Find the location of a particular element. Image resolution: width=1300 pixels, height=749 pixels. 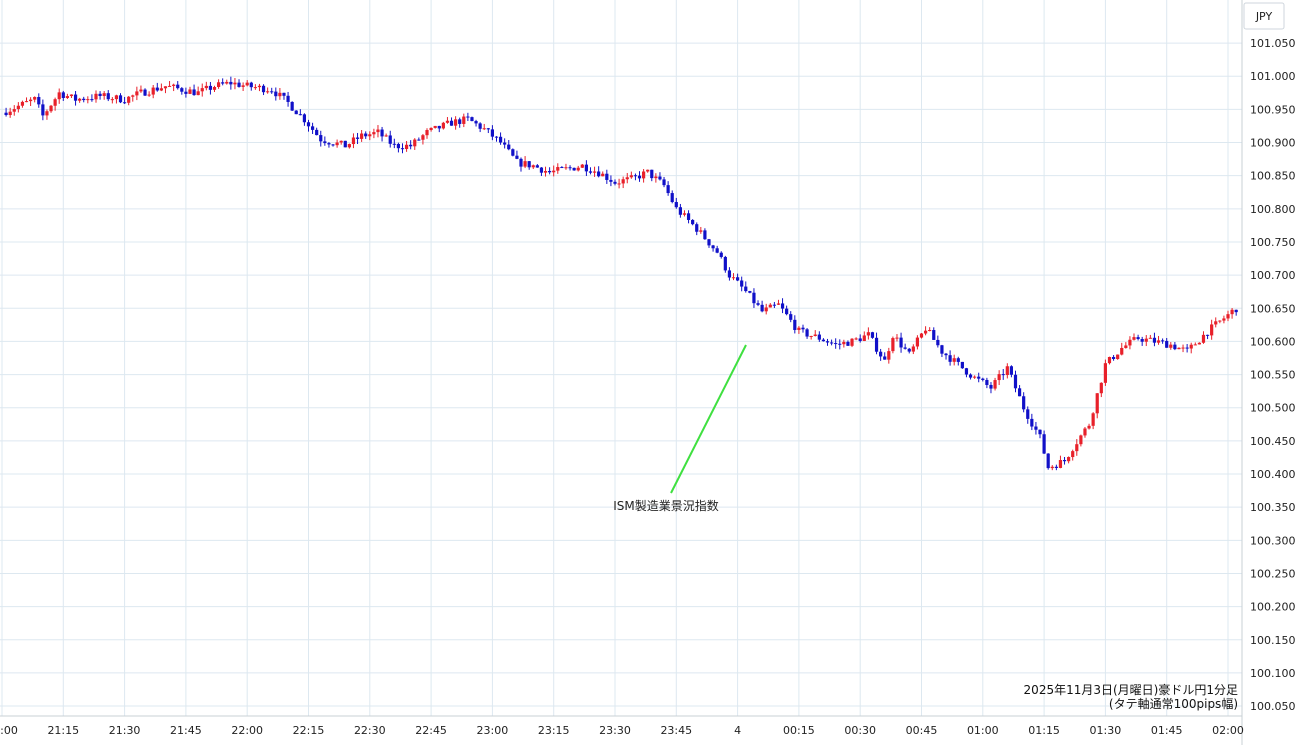

x-tick-label: 01:00 is located at coordinates (983, 730).